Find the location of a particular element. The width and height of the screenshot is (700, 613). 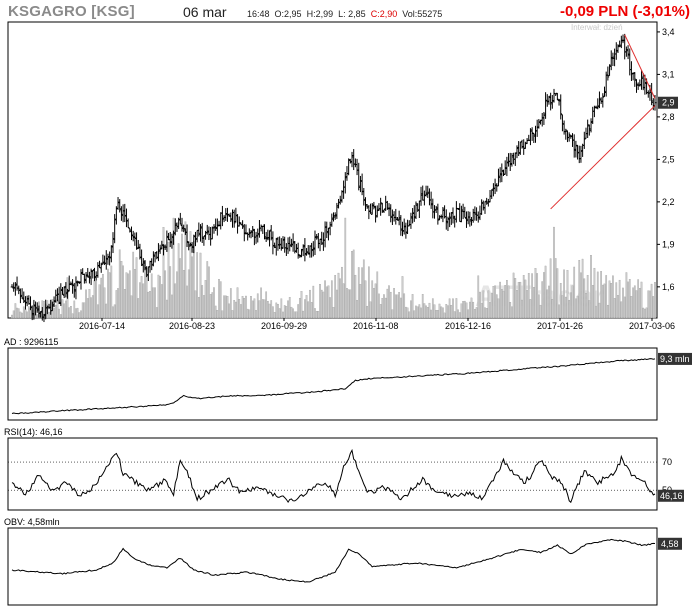

obv-last-value-label: 4,58 is located at coordinates (670, 544).